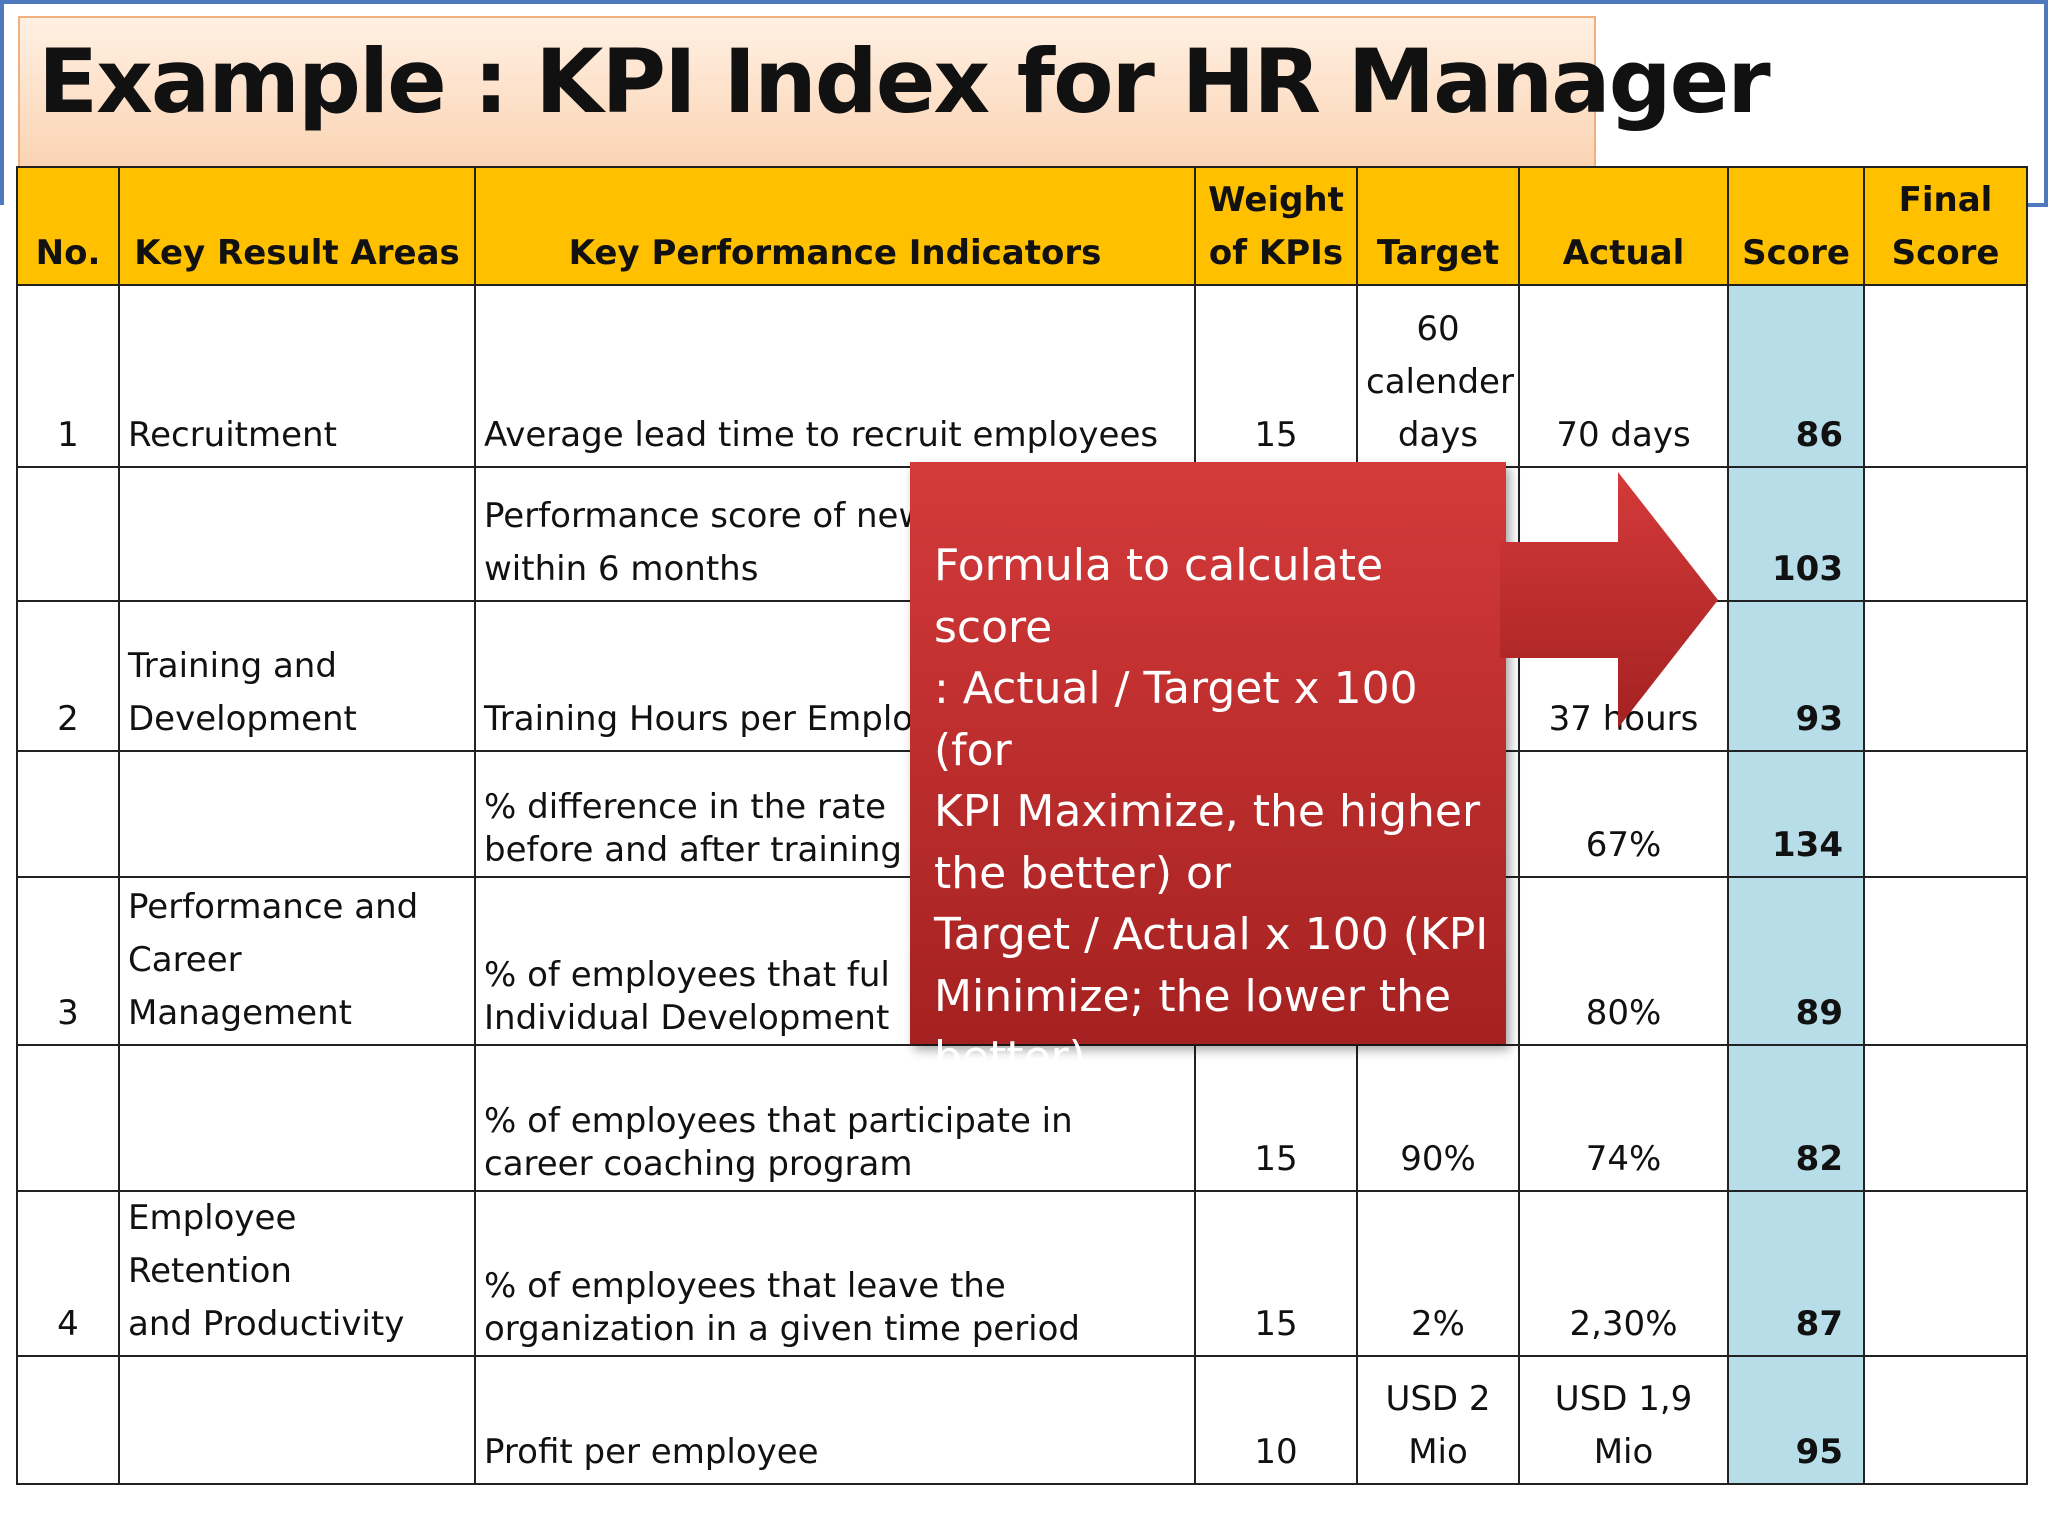  I want to click on weight-value: 10, so click(1276, 1452).